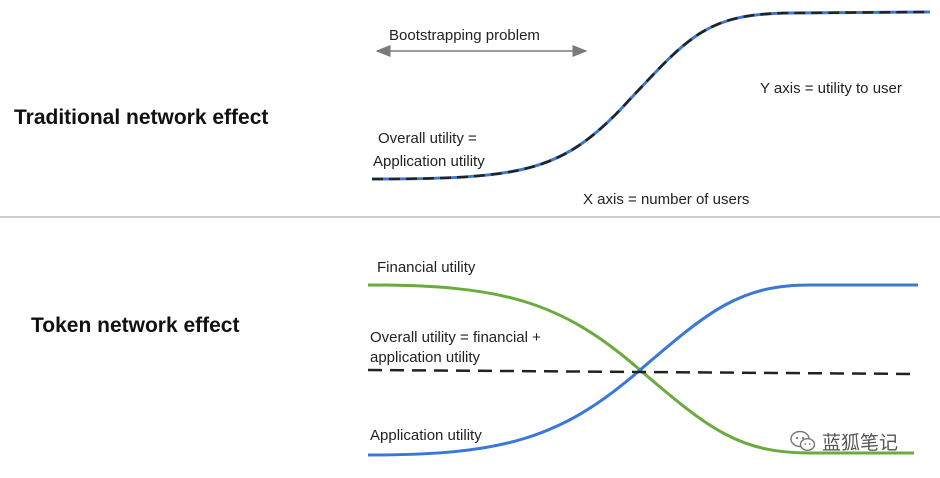 The image size is (940, 478). What do you see at coordinates (427, 138) in the screenshot?
I see `top-overall-utility-label-line1: Overall utility =` at bounding box center [427, 138].